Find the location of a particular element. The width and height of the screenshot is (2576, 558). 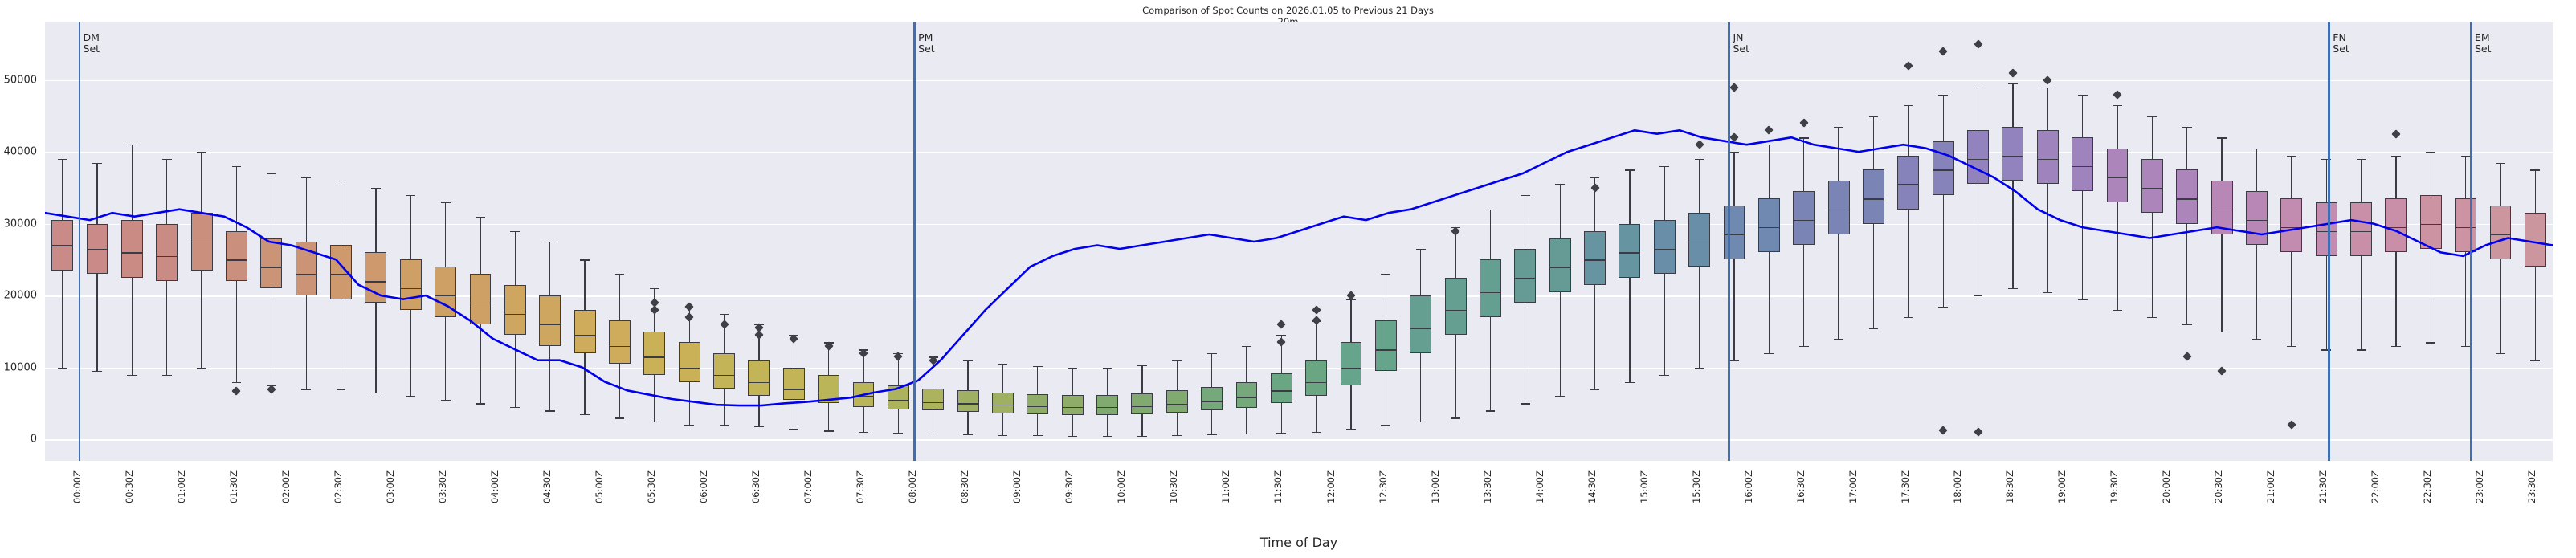

annotation-label: FN Set is located at coordinates (2341, 43).